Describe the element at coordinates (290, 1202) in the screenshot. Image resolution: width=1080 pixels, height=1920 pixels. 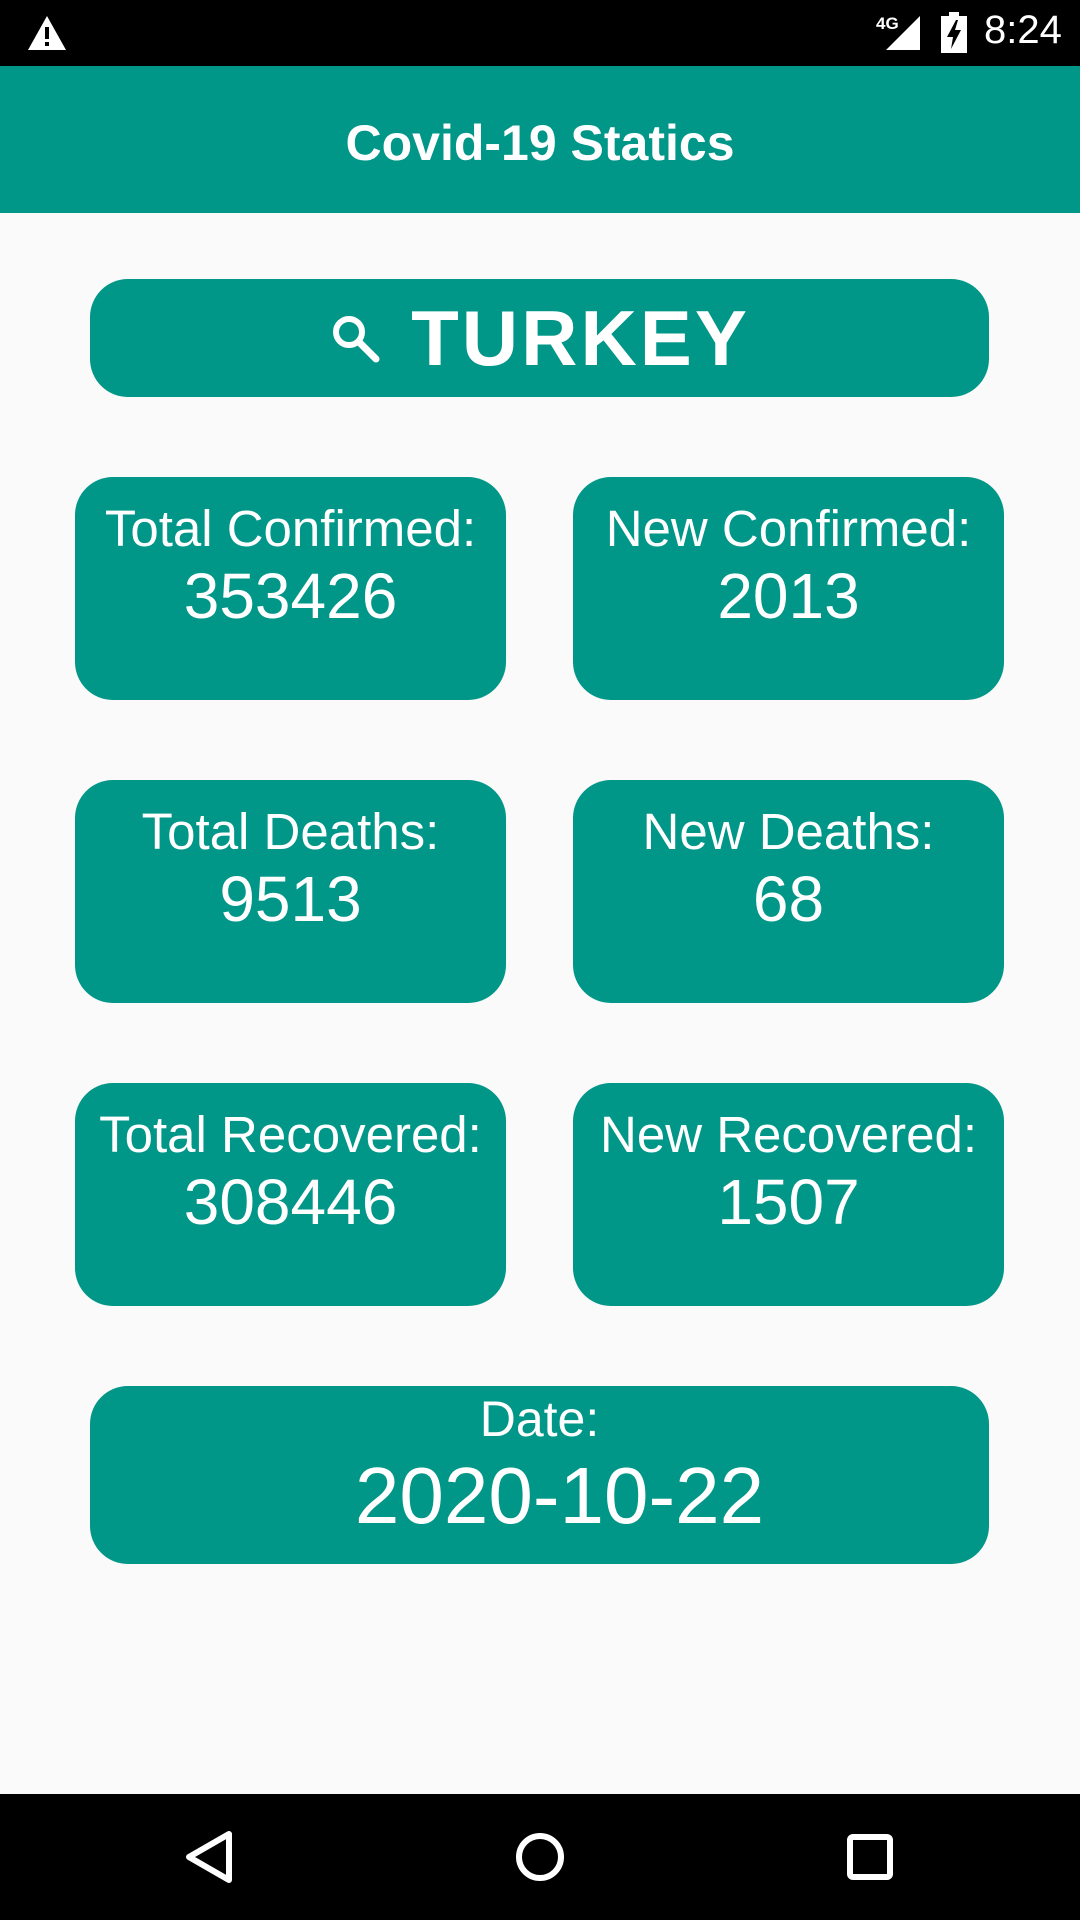
I see `stat-value: 308446` at that location.